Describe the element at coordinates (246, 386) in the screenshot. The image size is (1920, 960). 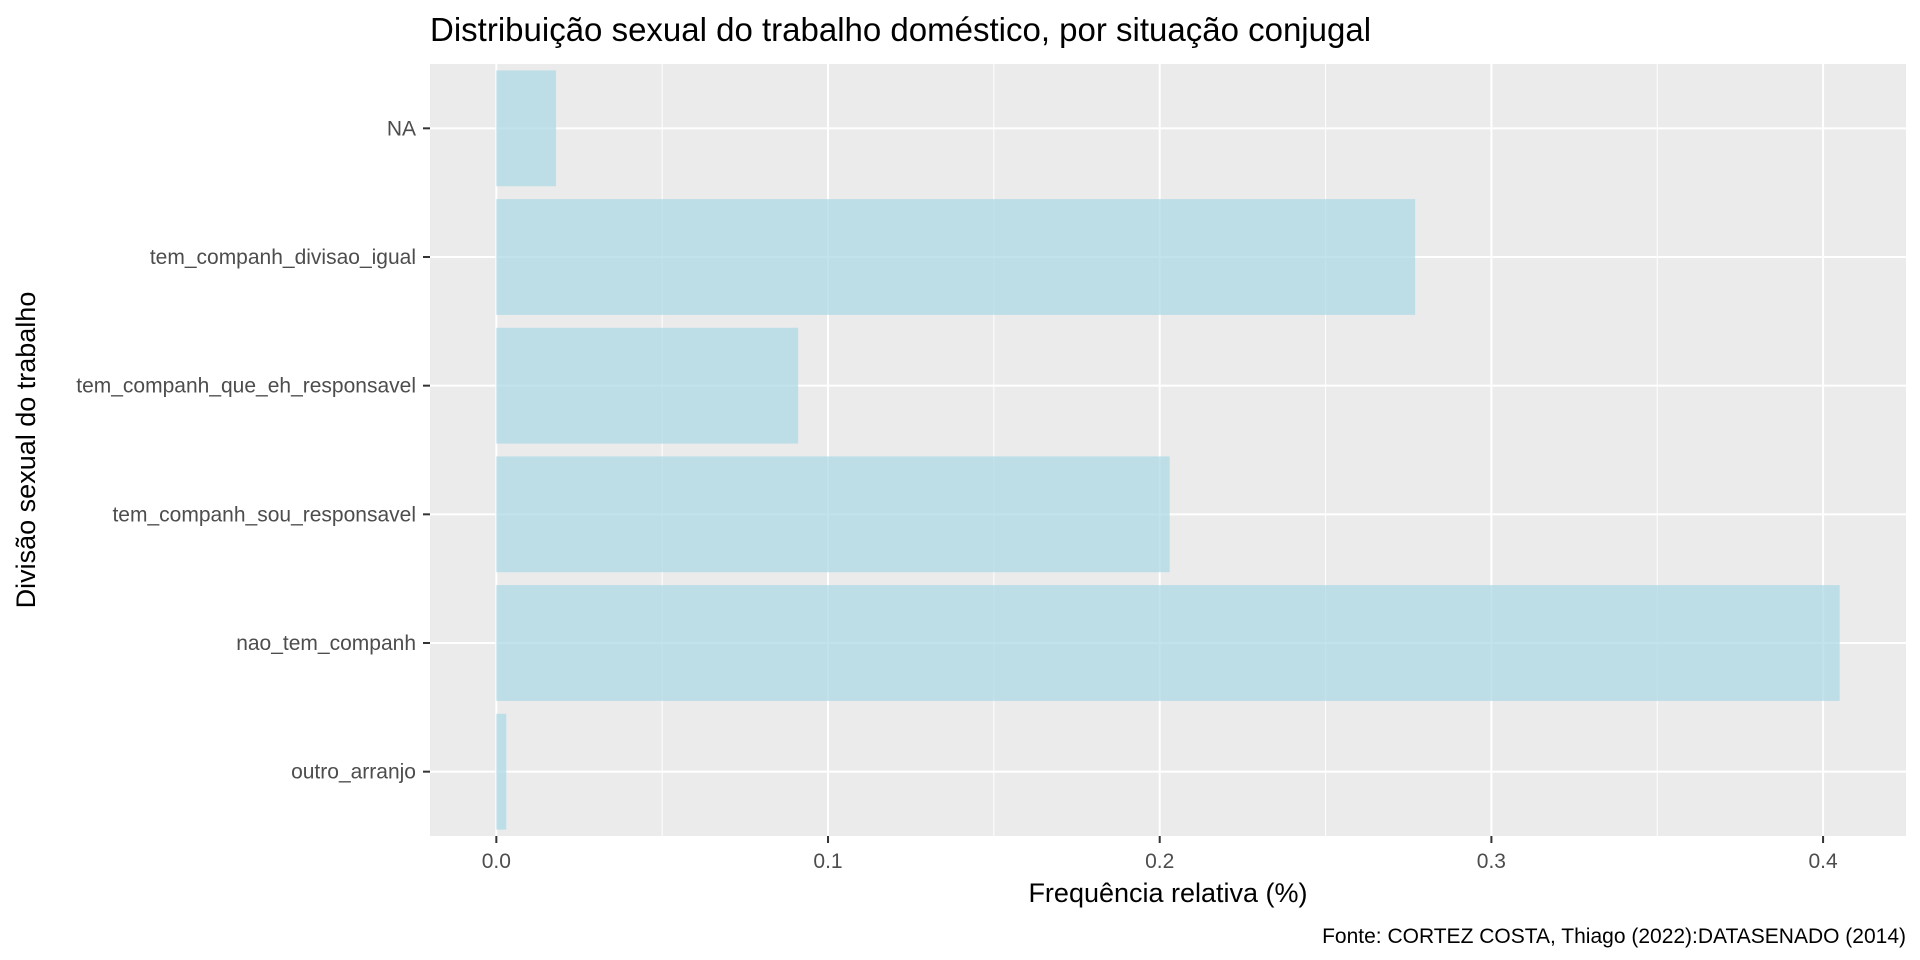
I see `y-tick-label: tem_companh_que_eh_responsavel` at that location.